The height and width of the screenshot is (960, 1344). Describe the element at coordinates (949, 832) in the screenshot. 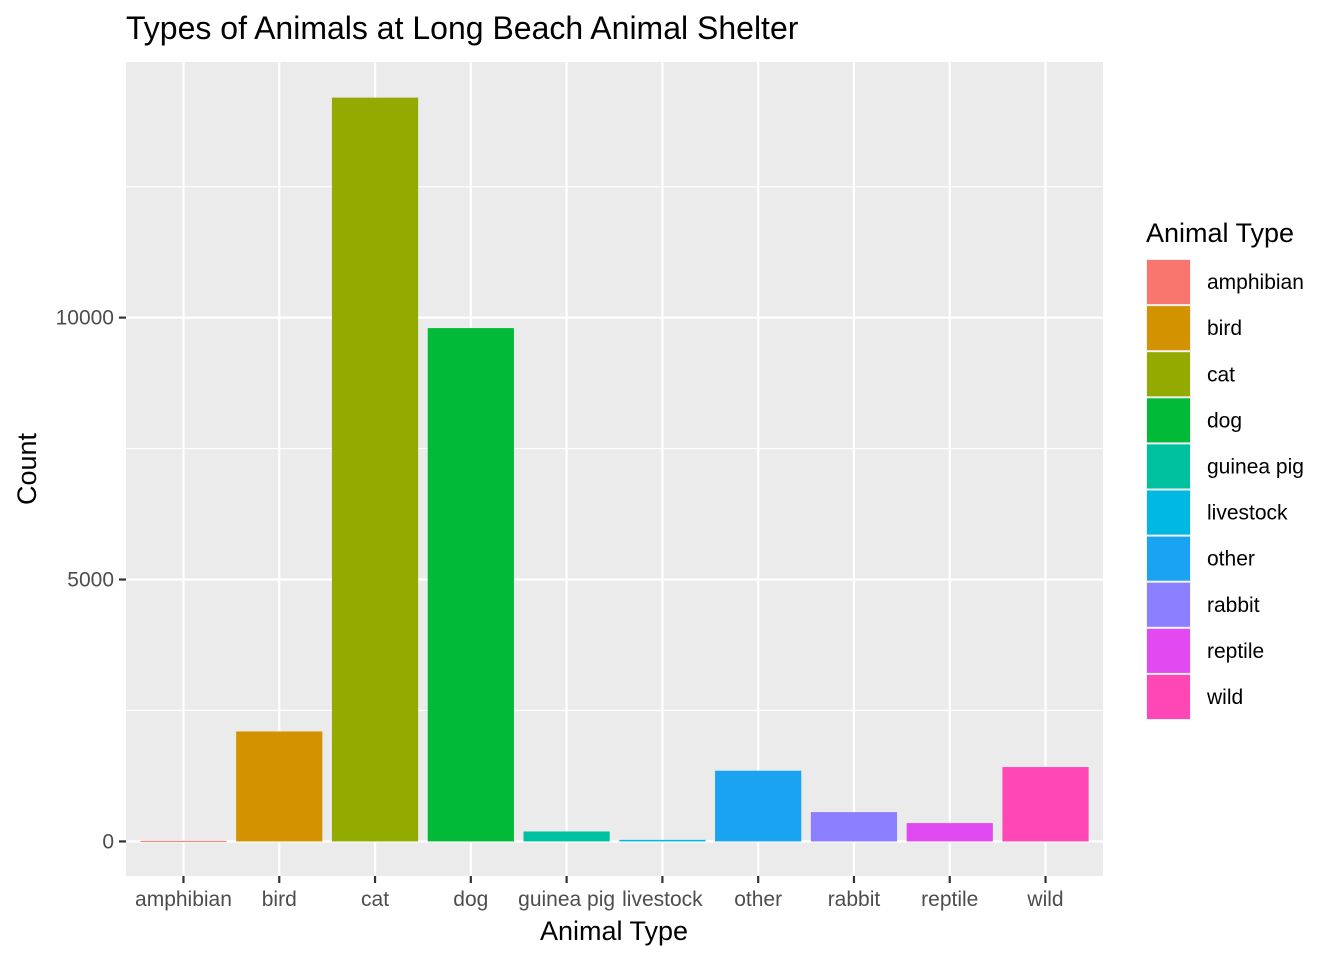

I see `bar-reptile` at that location.